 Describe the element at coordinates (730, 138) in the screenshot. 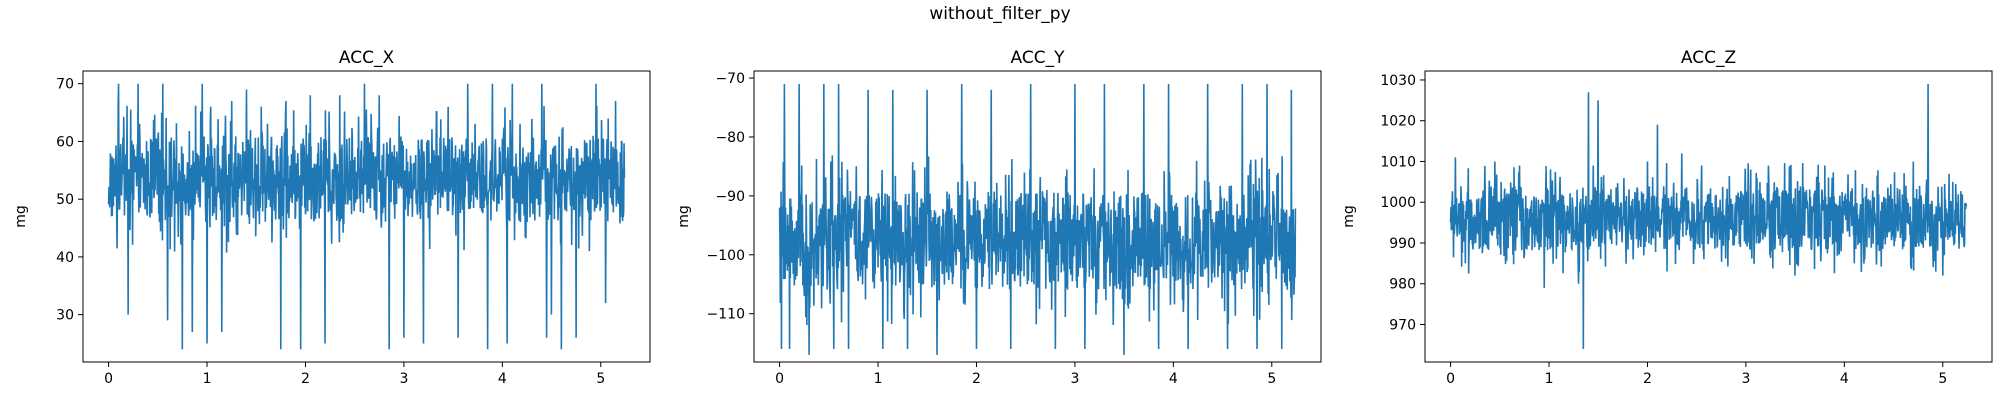

I see `y-tick-label: −80` at that location.